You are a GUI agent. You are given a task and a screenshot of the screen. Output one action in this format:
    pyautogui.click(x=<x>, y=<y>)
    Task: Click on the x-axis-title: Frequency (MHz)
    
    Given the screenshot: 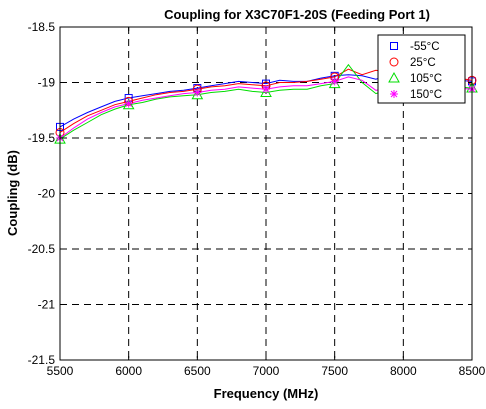 What is the action you would take?
    pyautogui.click(x=266, y=393)
    